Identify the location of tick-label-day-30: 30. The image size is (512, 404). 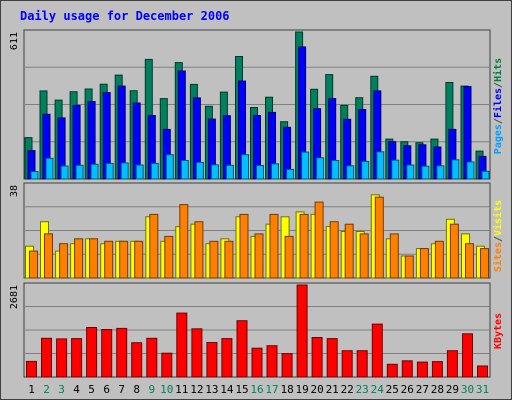
(467, 389).